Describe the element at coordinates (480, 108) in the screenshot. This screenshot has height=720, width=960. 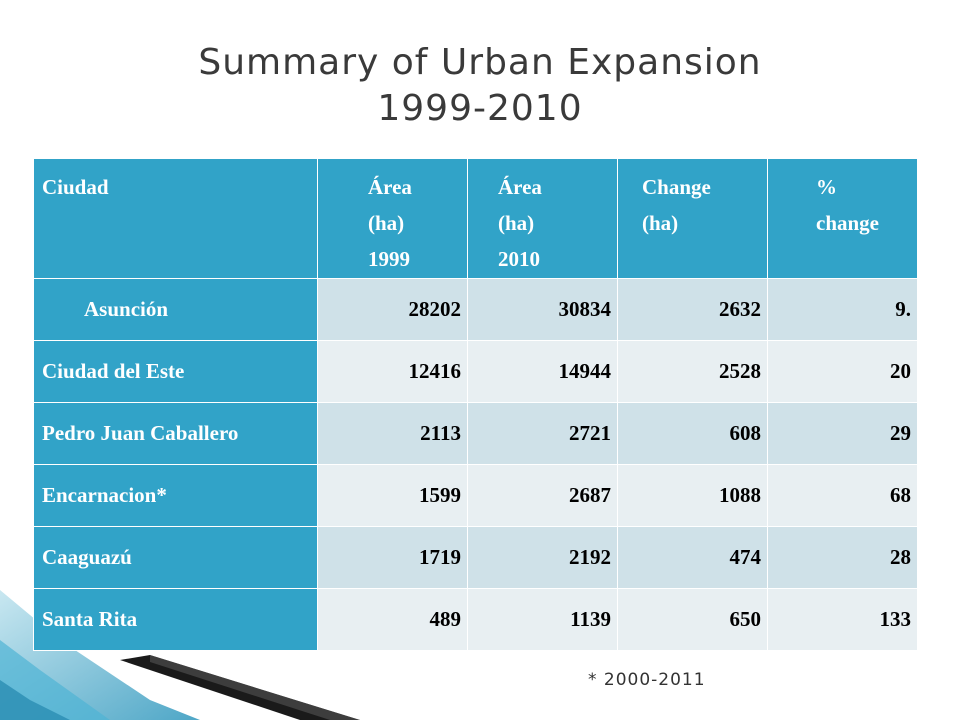
I see `title-line-2: 1999-2010` at that location.